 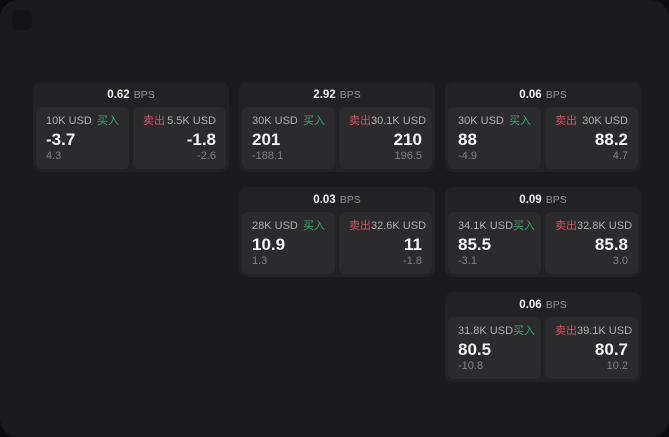 I want to click on sell-price: 88.2, so click(x=611, y=139).